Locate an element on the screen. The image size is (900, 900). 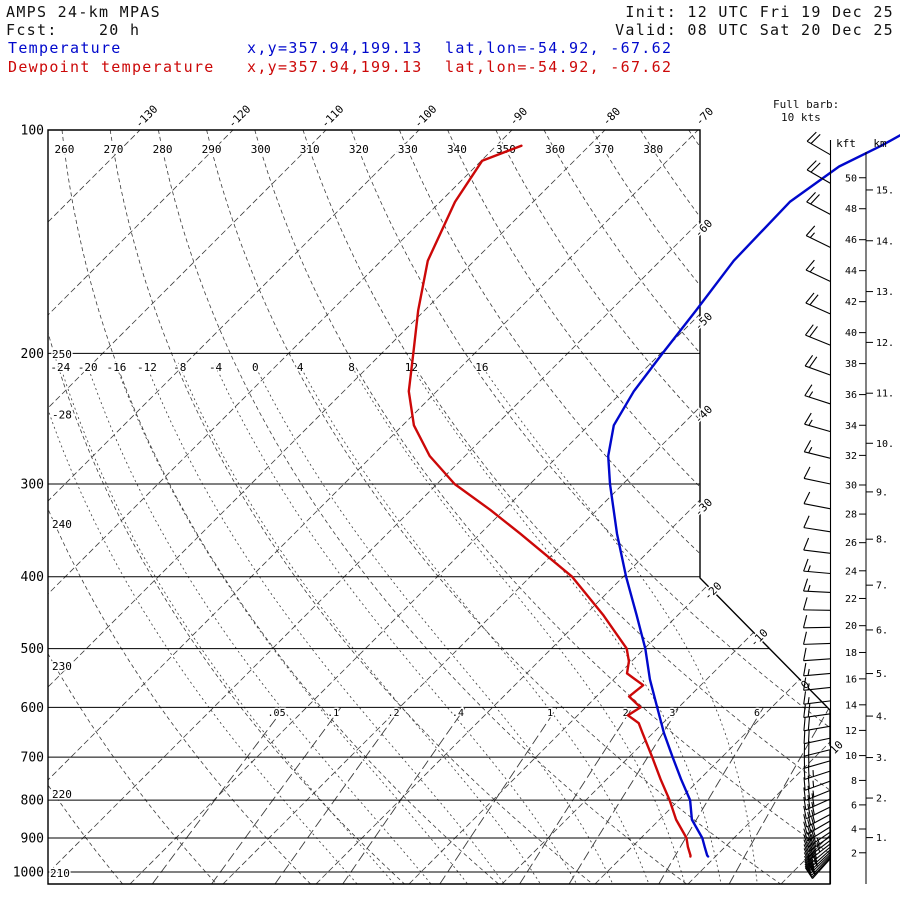
svg-text: 1. is located at coordinates (882, 838).